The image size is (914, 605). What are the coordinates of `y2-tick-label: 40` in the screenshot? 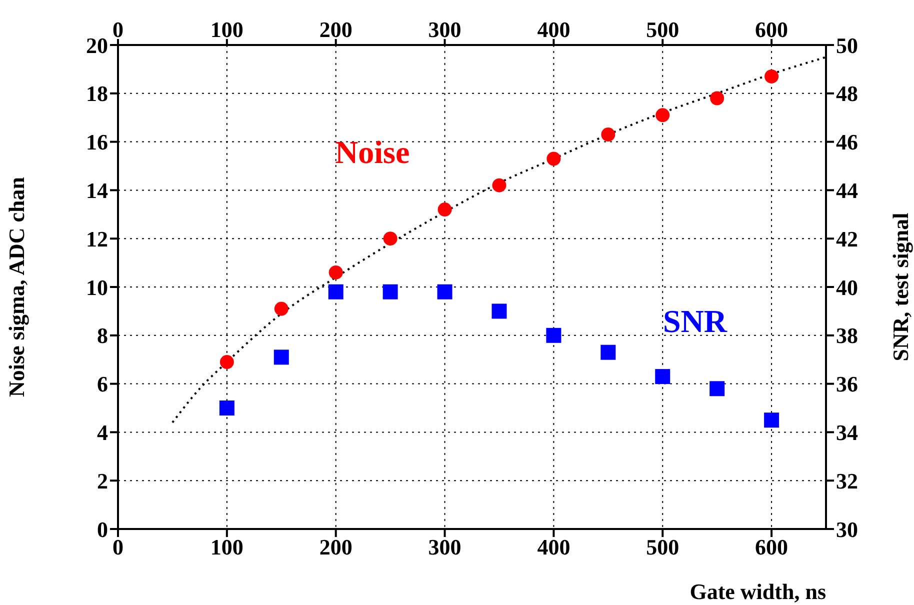 It's located at (847, 287).